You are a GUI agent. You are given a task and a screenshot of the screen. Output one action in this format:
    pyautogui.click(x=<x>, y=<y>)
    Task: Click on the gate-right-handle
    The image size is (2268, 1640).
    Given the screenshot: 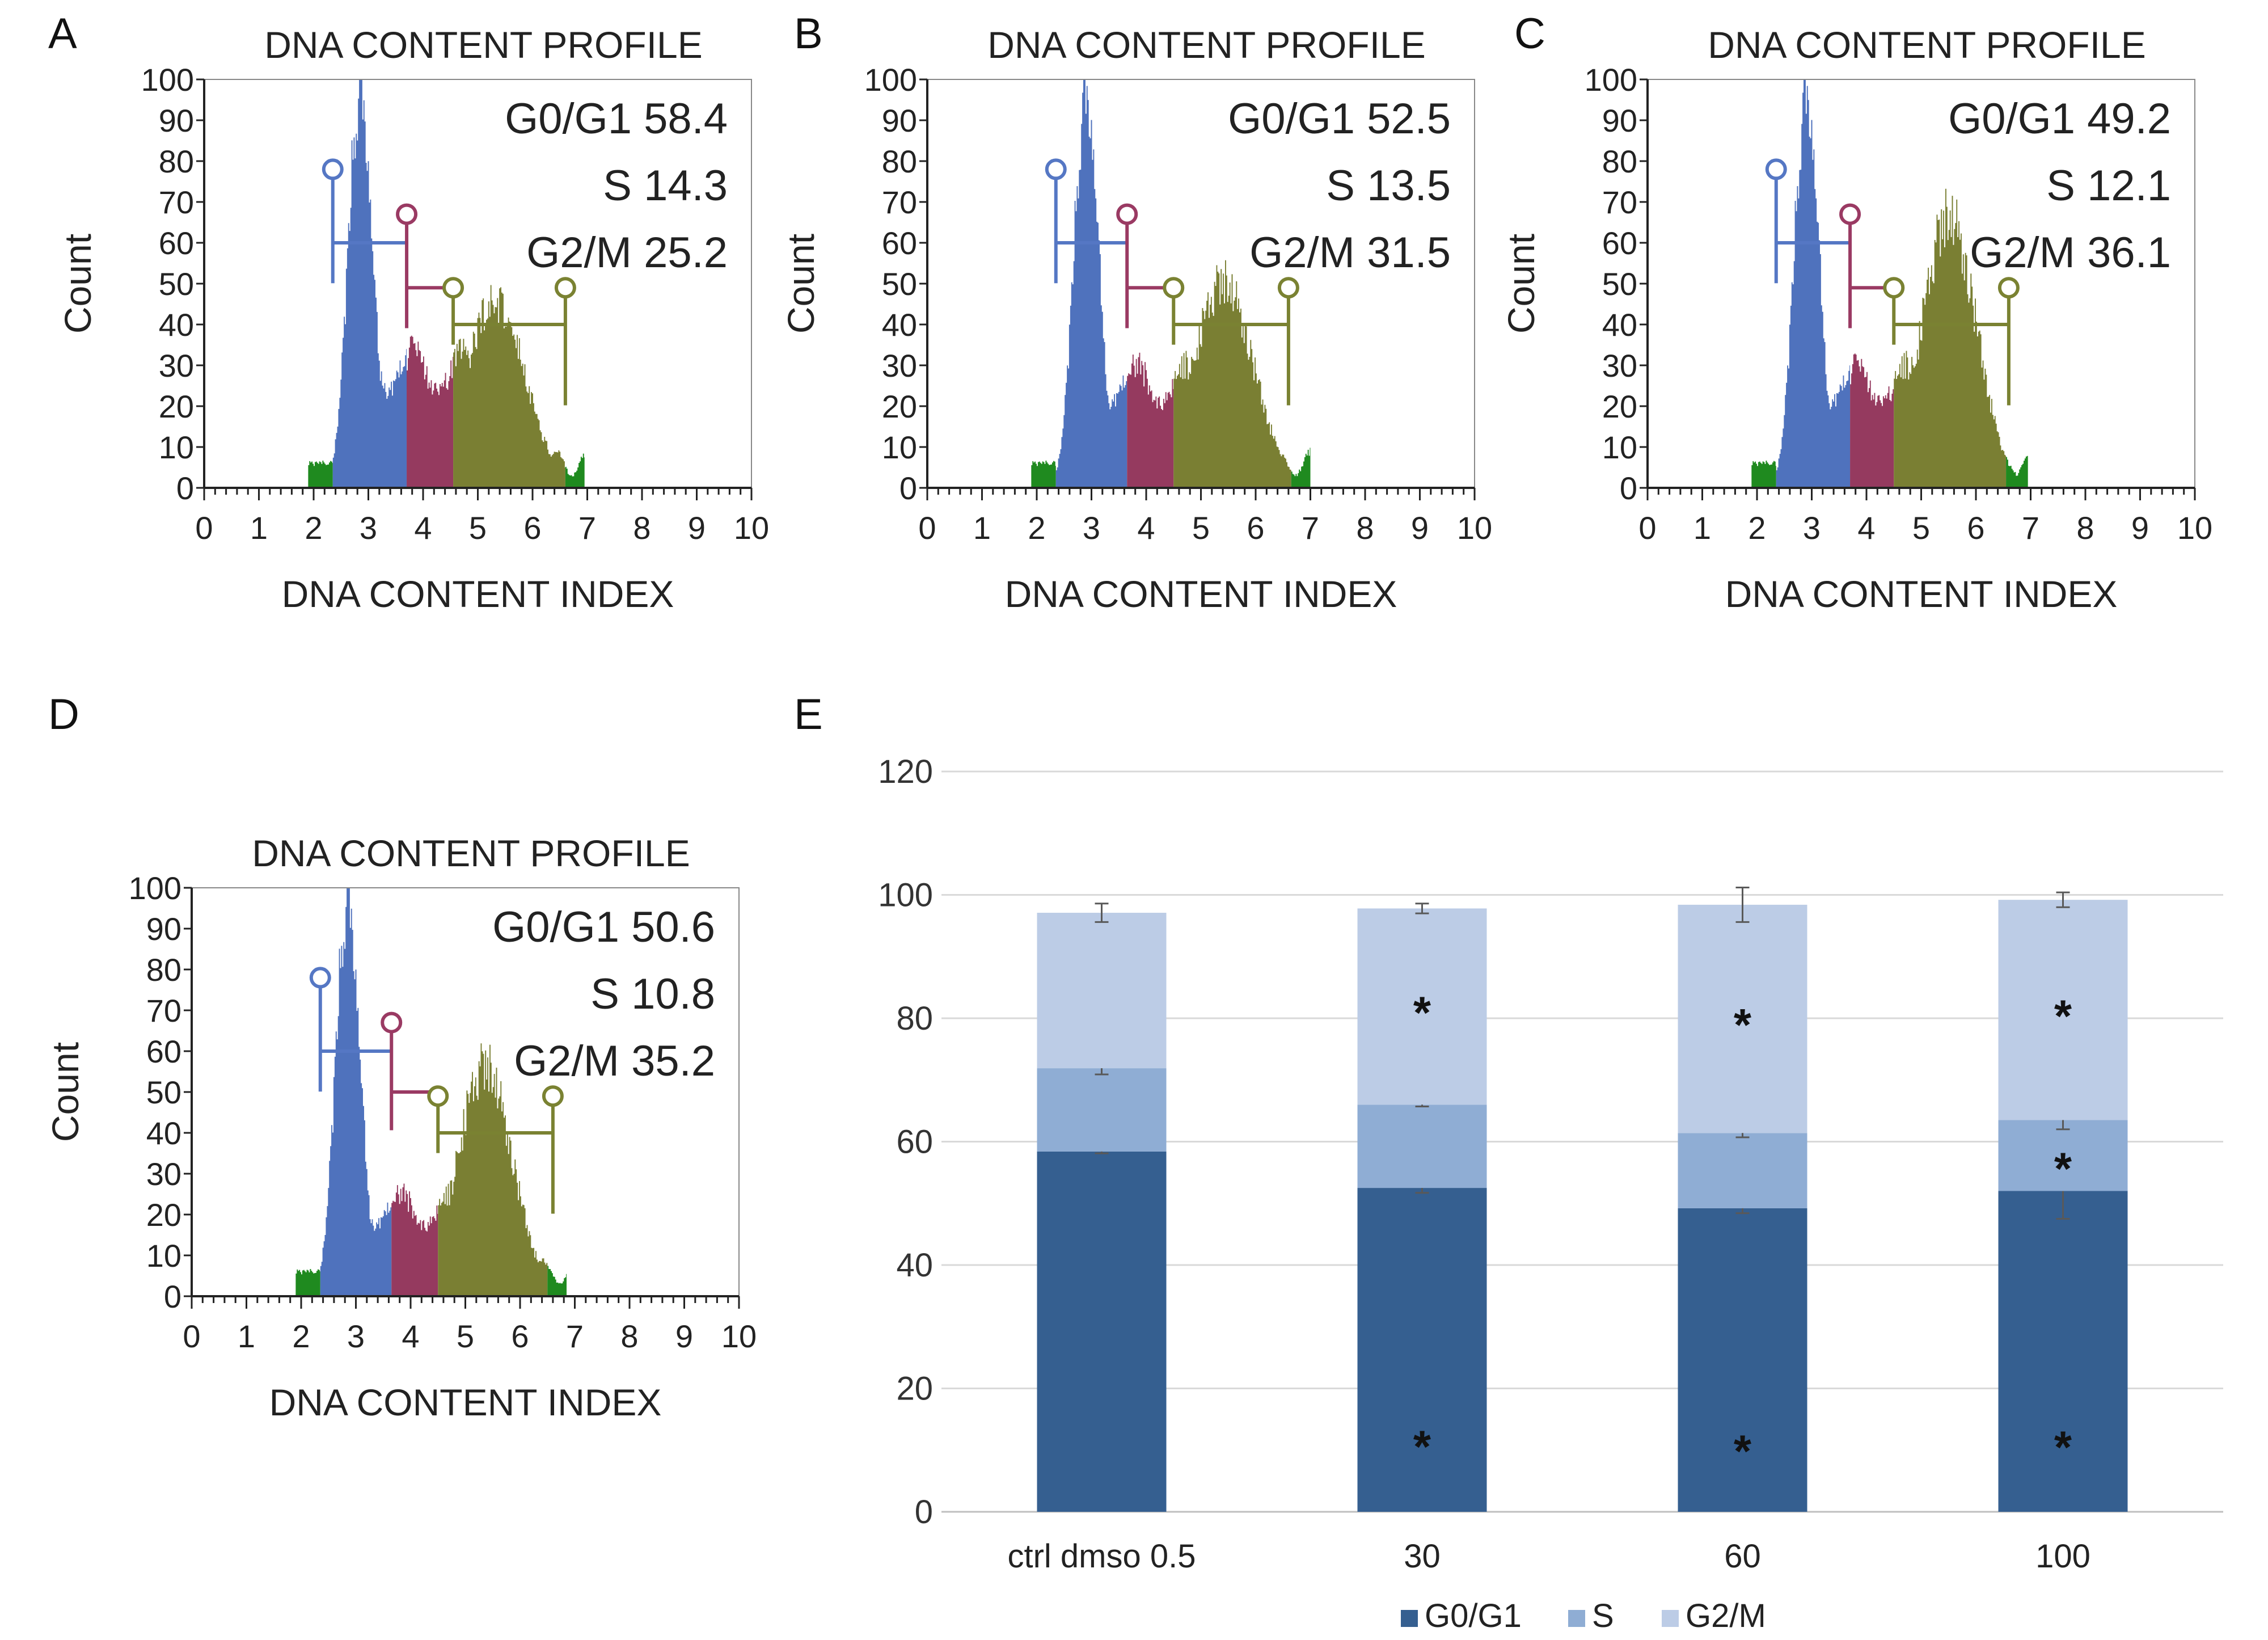 What is the action you would take?
    pyautogui.click(x=565, y=288)
    